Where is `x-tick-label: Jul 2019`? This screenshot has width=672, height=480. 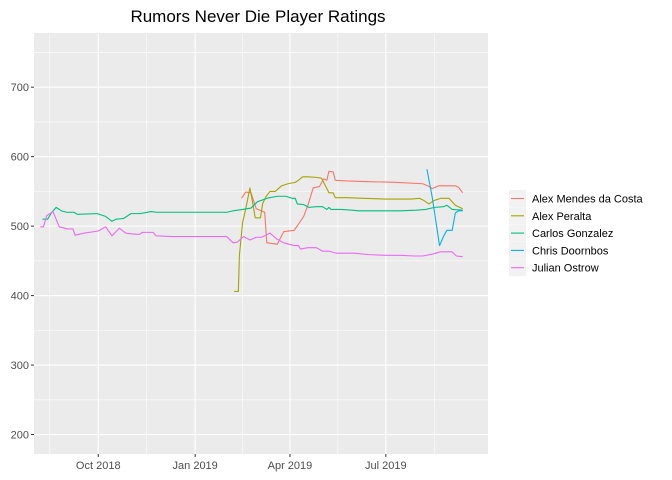
x-tick-label: Jul 2019 is located at coordinates (386, 466).